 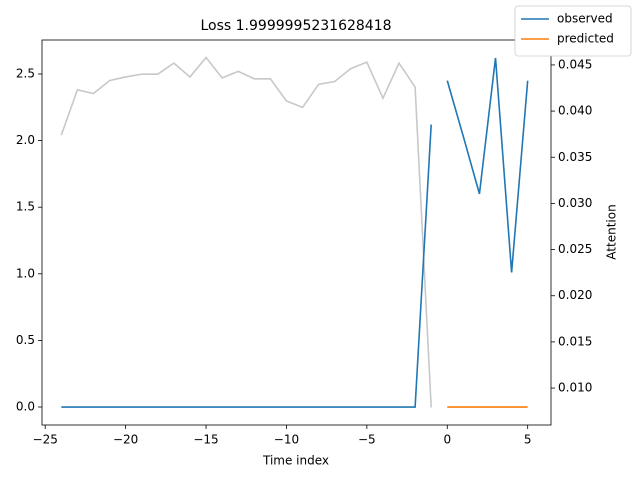 I want to click on y2-tick-label: 0.015, so click(x=575, y=341).